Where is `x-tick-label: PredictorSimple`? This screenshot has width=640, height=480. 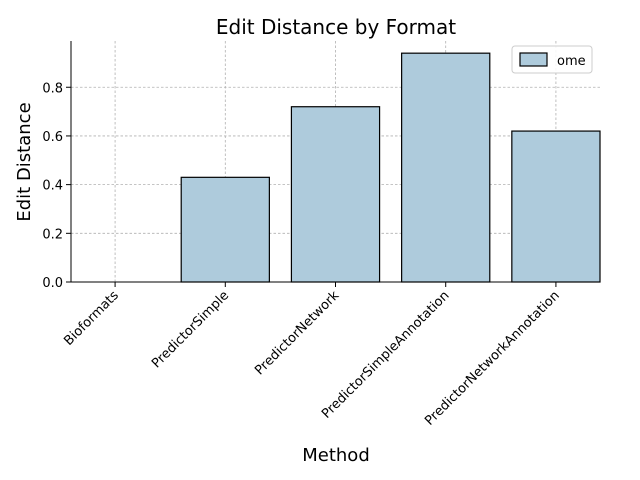 x-tick-label: PredictorSimple is located at coordinates (190, 329).